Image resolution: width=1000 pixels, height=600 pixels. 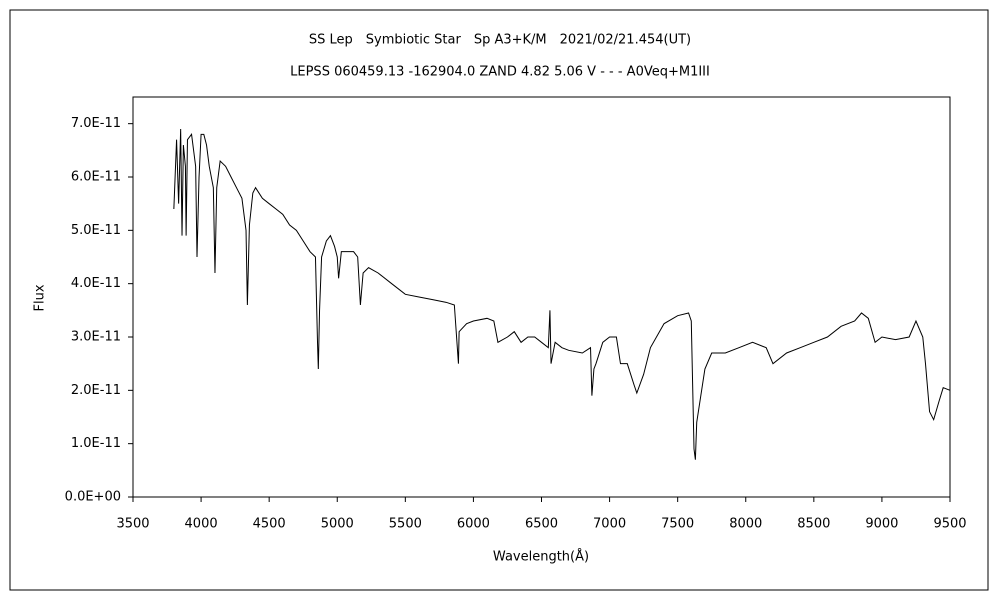 What do you see at coordinates (96, 230) in the screenshot?
I see `y-tick-label: 5.0E-11` at bounding box center [96, 230].